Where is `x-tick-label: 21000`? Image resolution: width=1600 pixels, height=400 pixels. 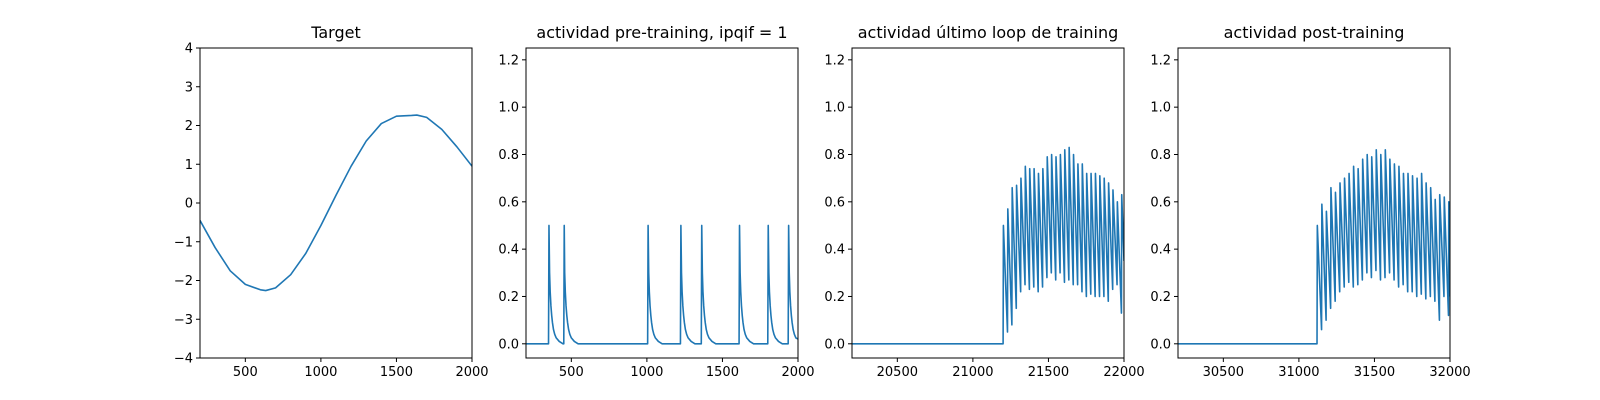 x-tick-label: 21000 is located at coordinates (972, 372).